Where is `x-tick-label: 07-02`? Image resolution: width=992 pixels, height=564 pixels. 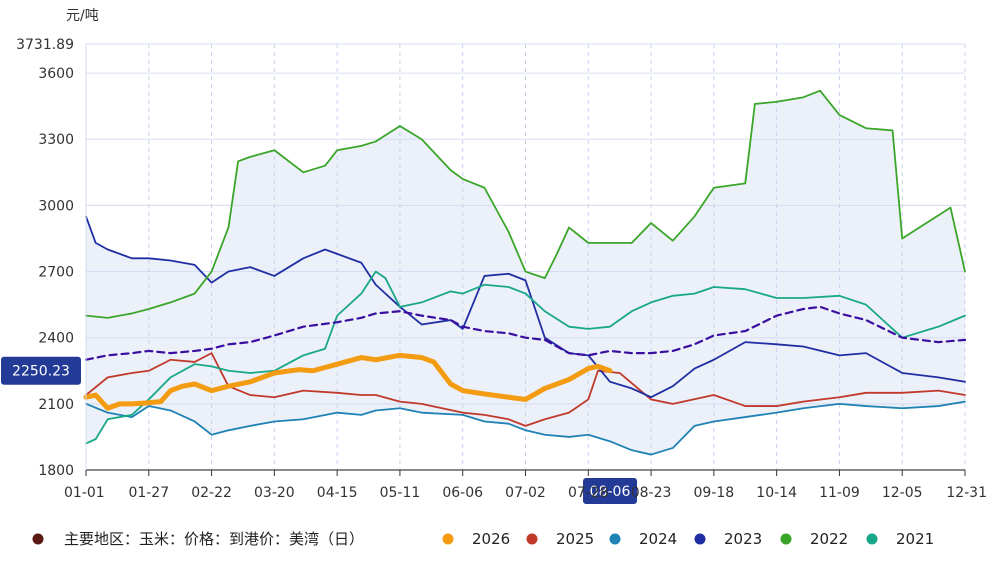
x-tick-label: 07-02 is located at coordinates (525, 493).